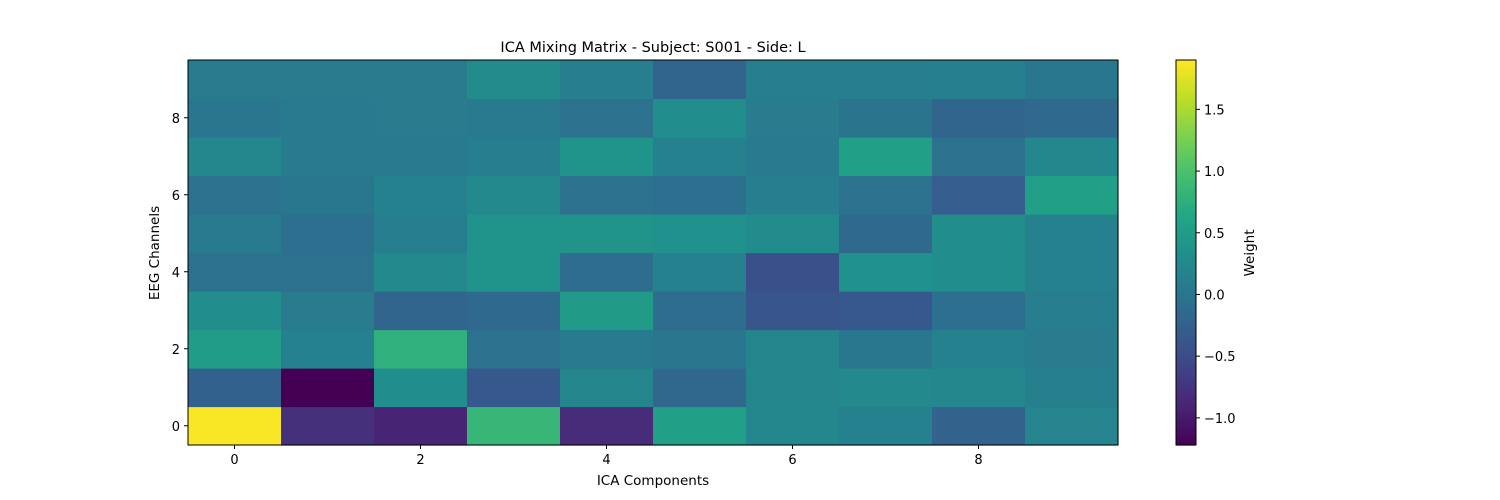  I want to click on colorbar-tick-label: −1.0, so click(1220, 419).